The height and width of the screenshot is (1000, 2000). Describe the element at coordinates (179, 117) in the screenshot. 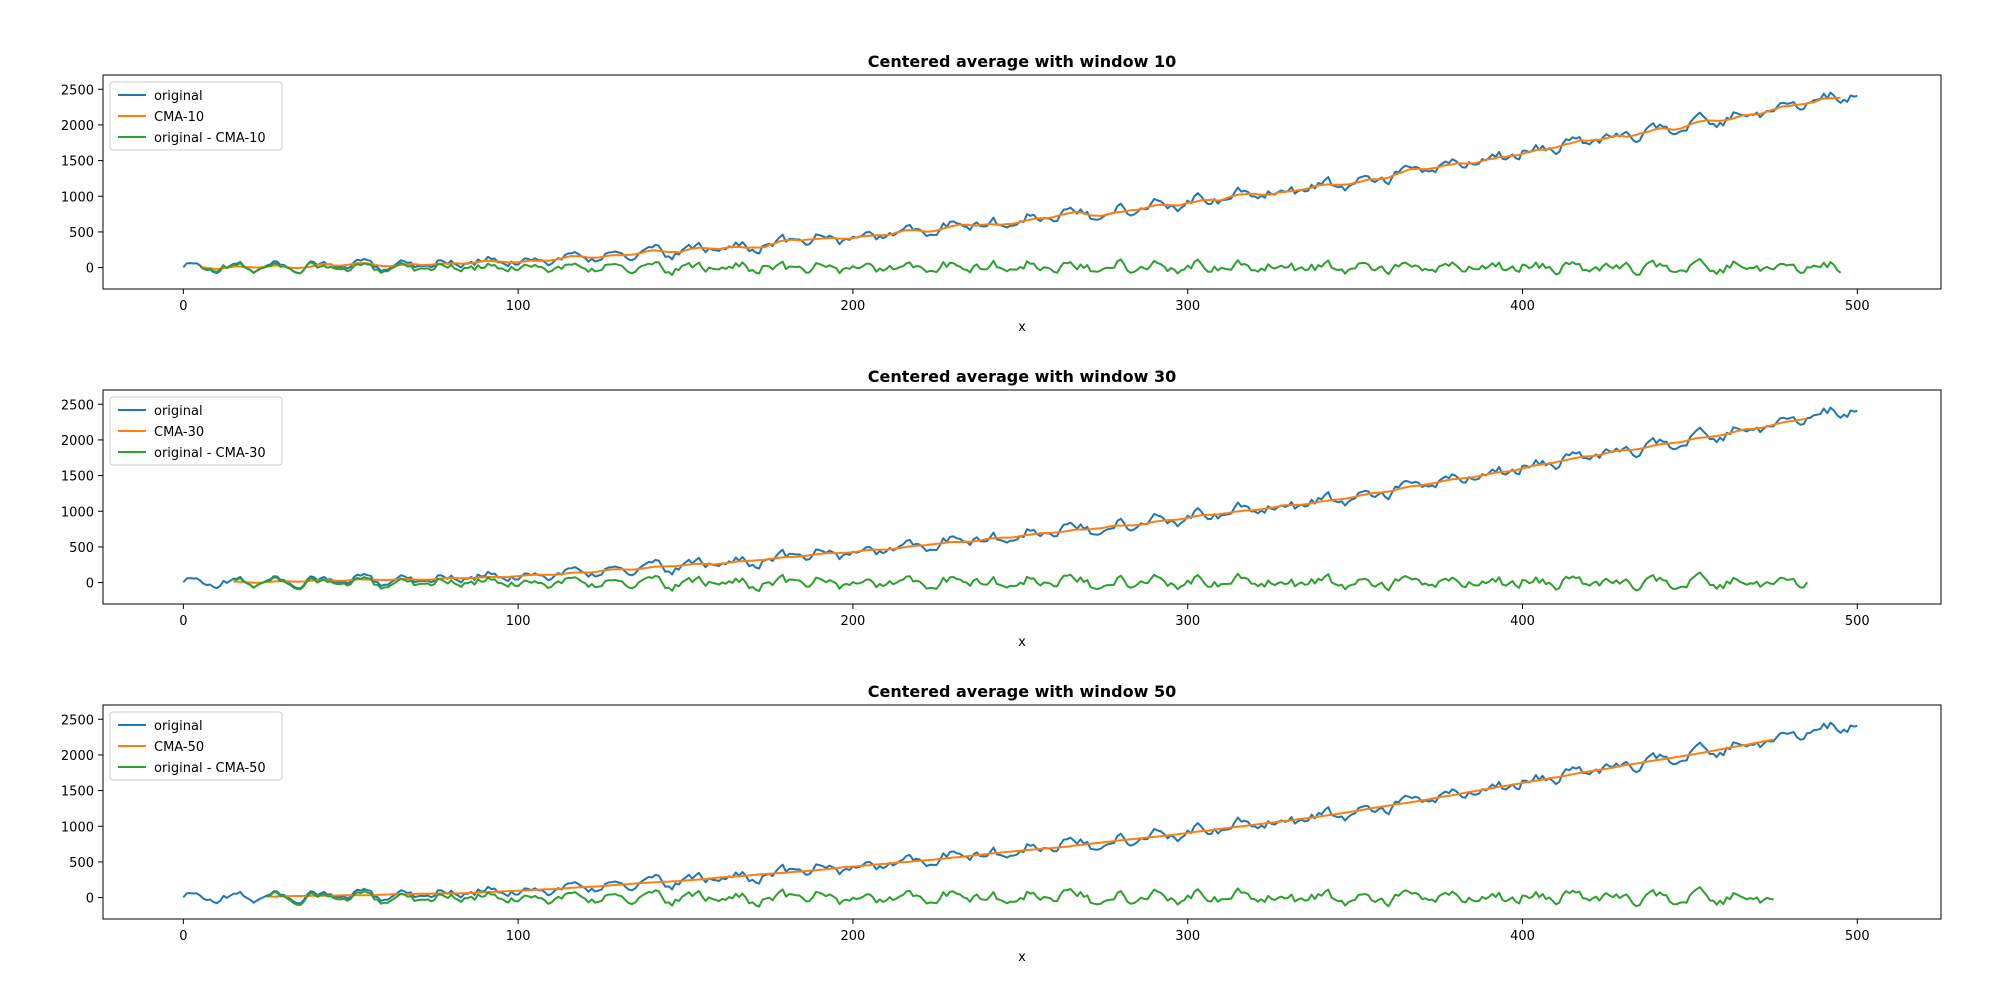

I see `legend-label-cma: CMA-10` at that location.